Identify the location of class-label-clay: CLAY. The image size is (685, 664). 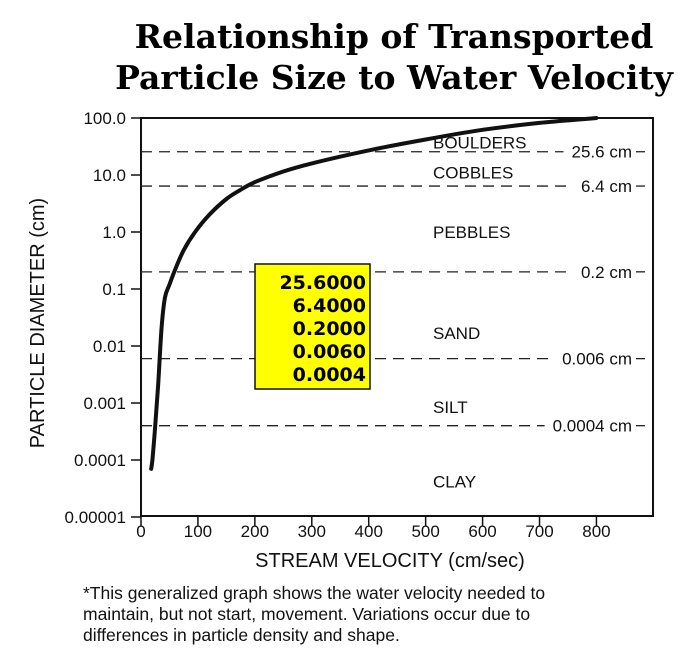
(454, 481).